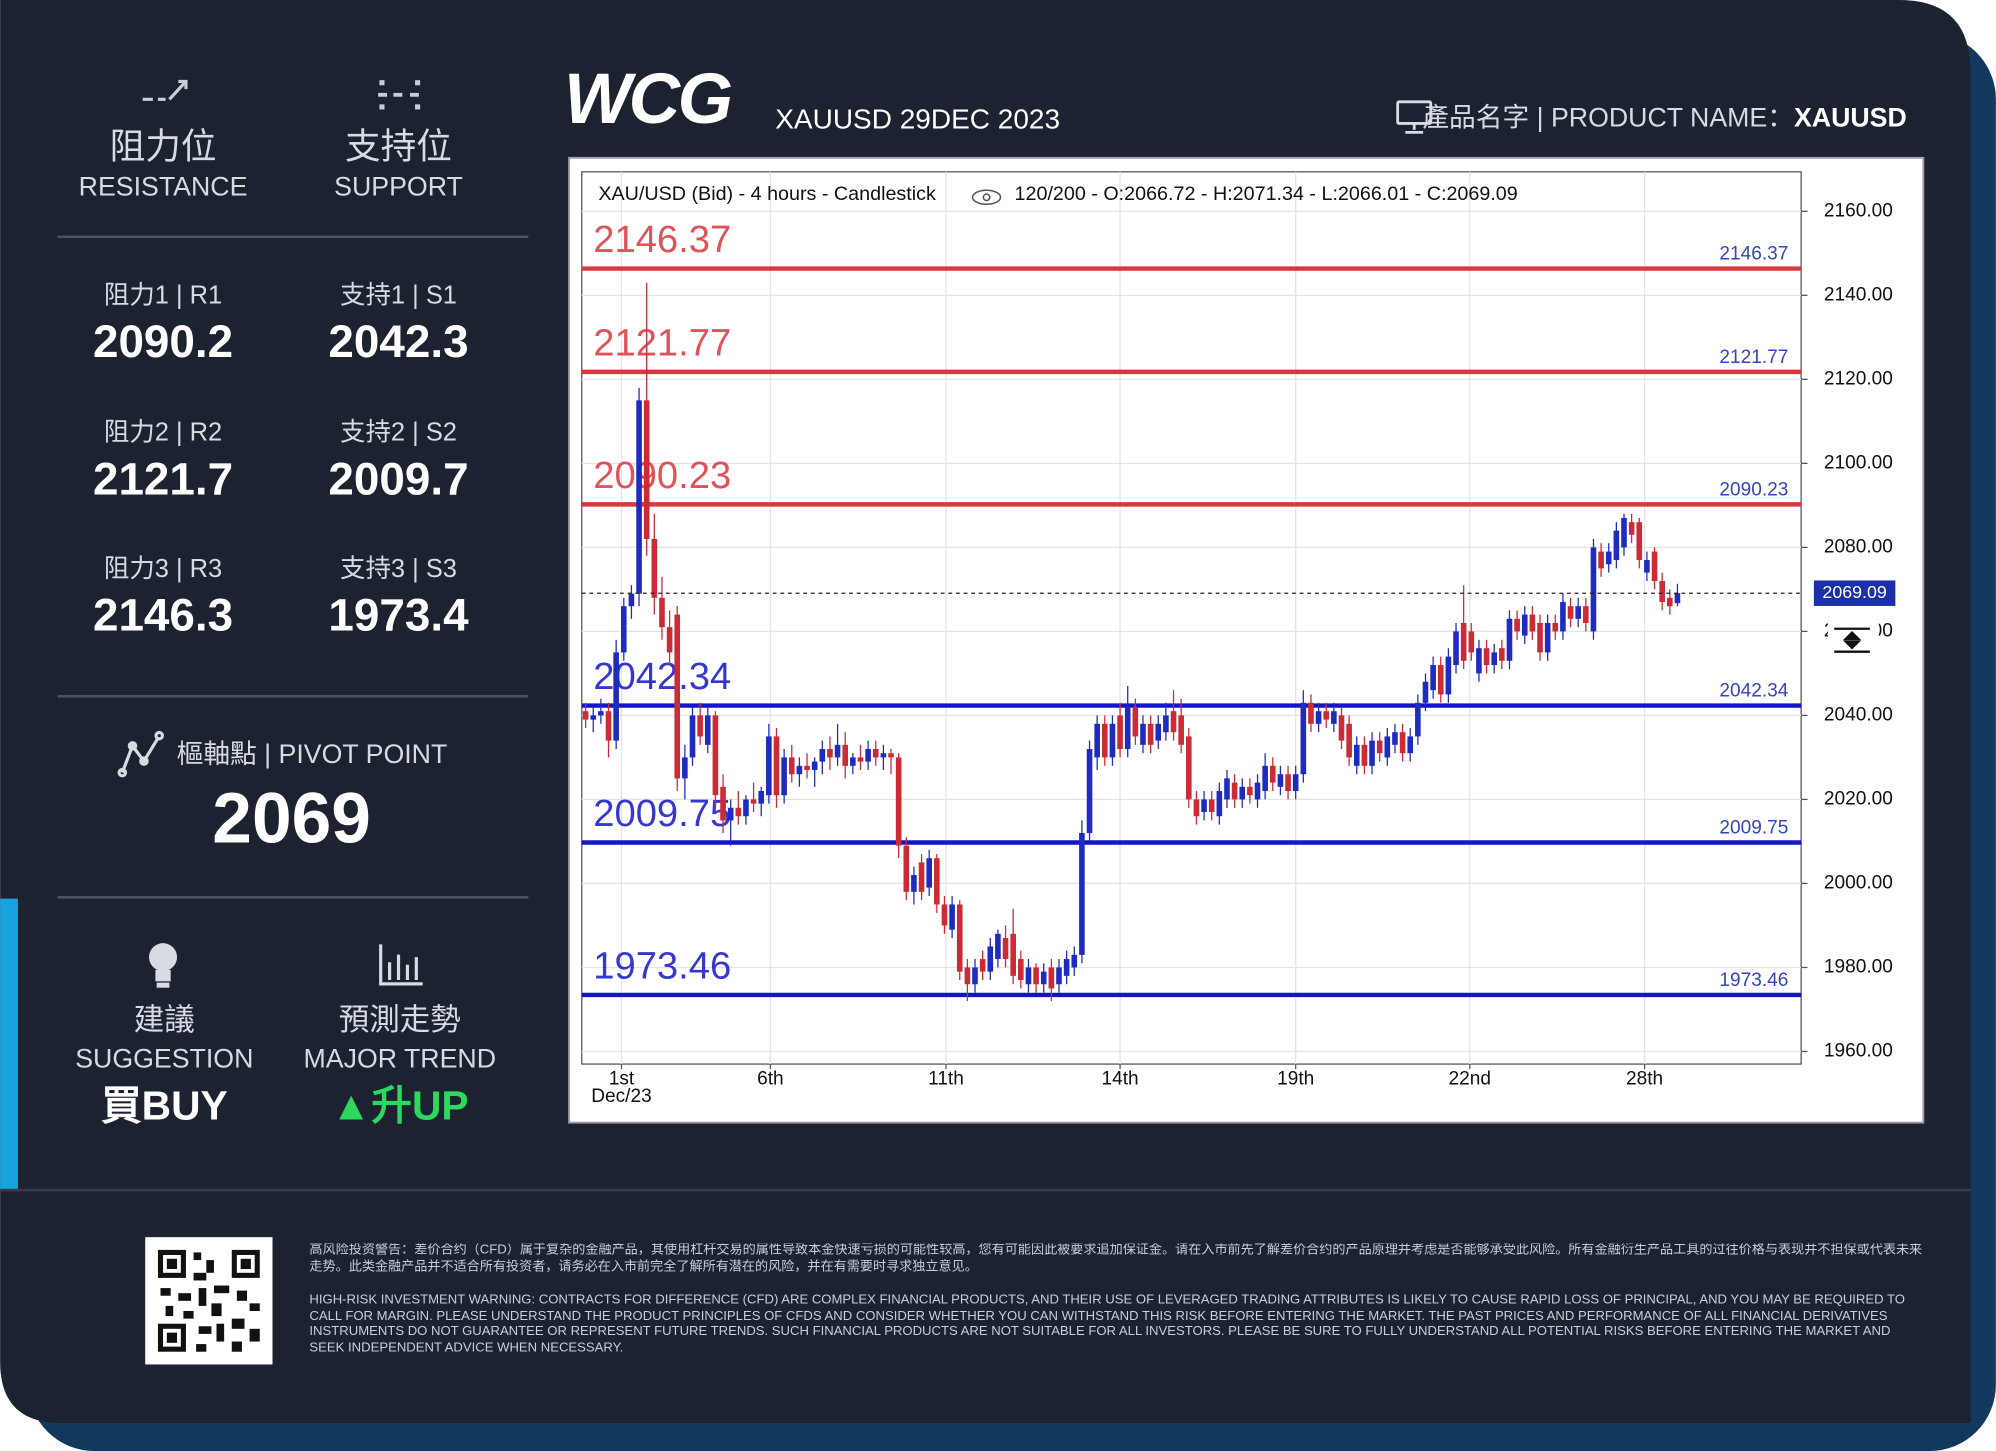 The width and height of the screenshot is (1996, 1451). I want to click on x-tick-label: 14th, so click(1120, 1078).